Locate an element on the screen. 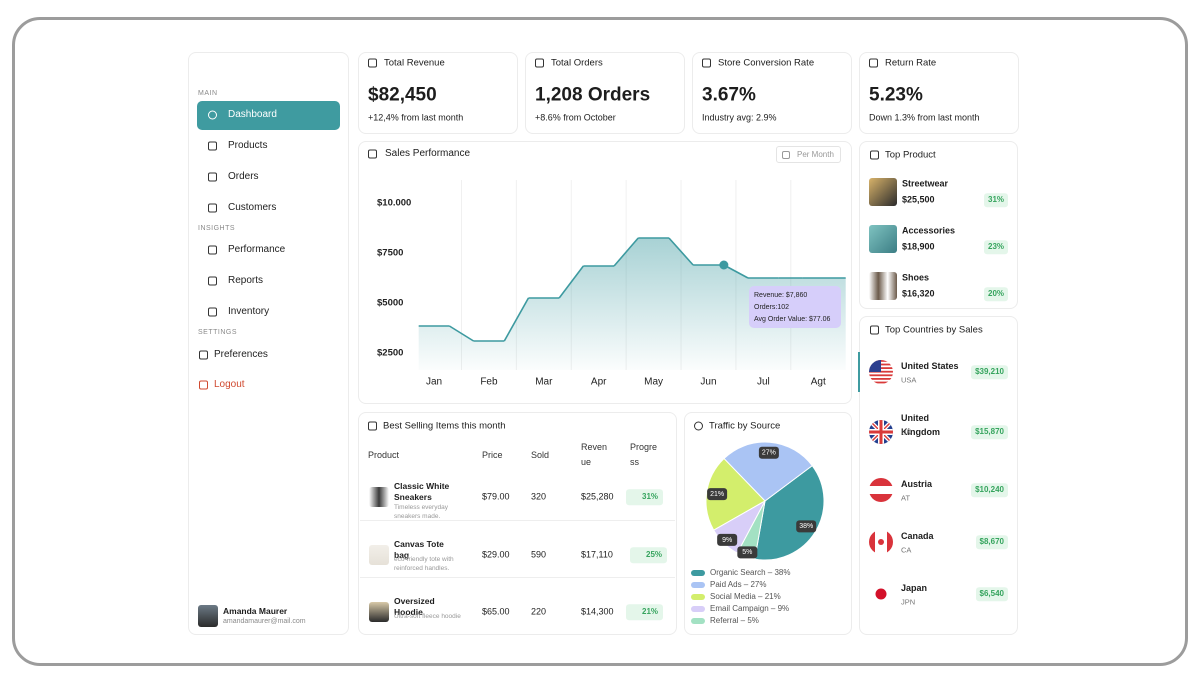 This screenshot has height=684, width=1202. tooltip-line: Avg Order Value: $77.06 is located at coordinates (792, 319).